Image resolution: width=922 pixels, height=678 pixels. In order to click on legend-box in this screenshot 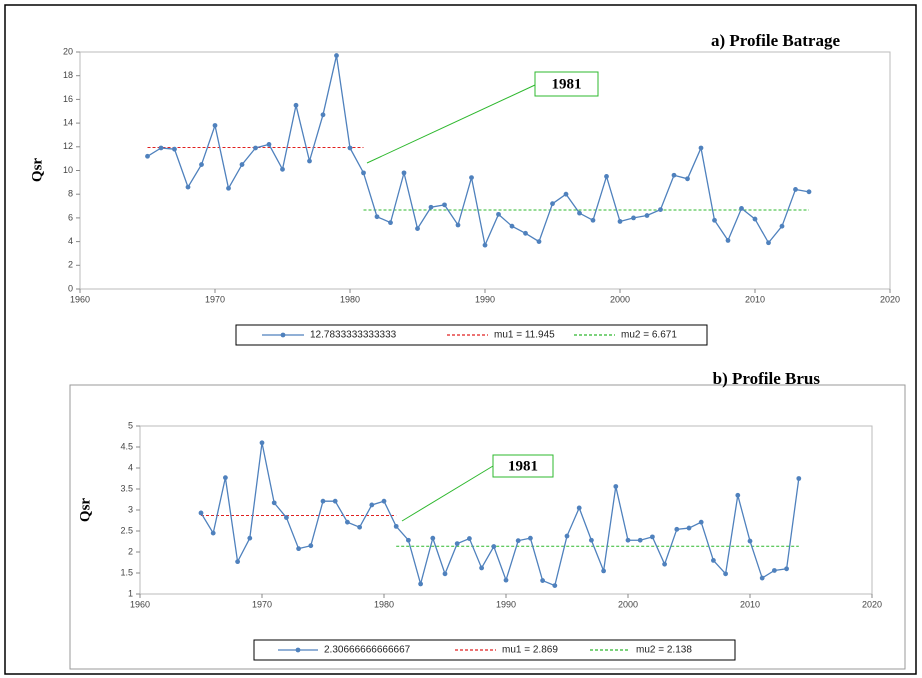, I will do `click(471, 335)`.